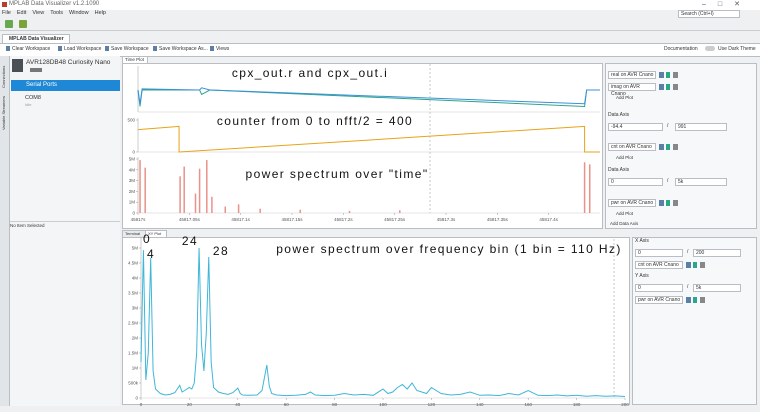 The width and height of the screenshot is (760, 412). Describe the element at coordinates (65, 85) in the screenshot. I see `serial-ports-header` at that location.